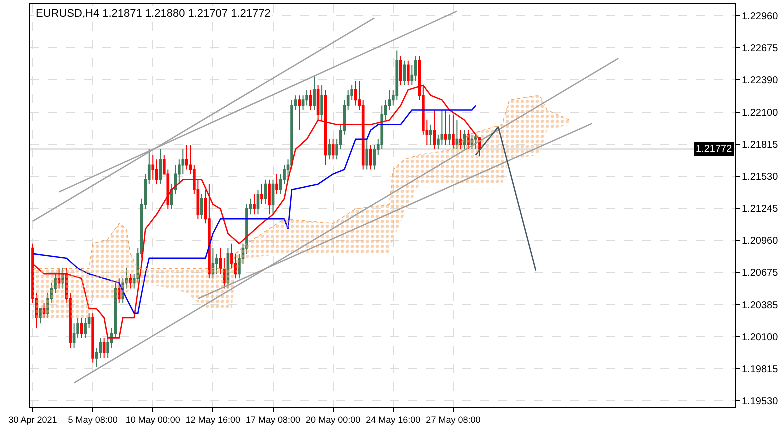  I want to click on y-tick-label: 1.21245, so click(760, 209).